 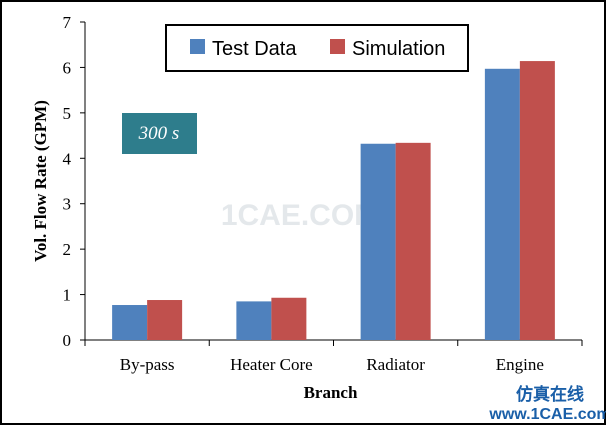 I want to click on branding-text: 仿真在线, so click(x=550, y=394).